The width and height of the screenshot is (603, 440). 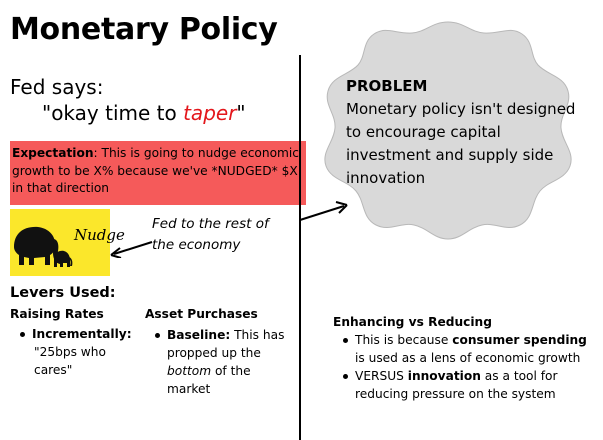 I want to click on item2-pre: VERSUS, so click(x=381, y=376).